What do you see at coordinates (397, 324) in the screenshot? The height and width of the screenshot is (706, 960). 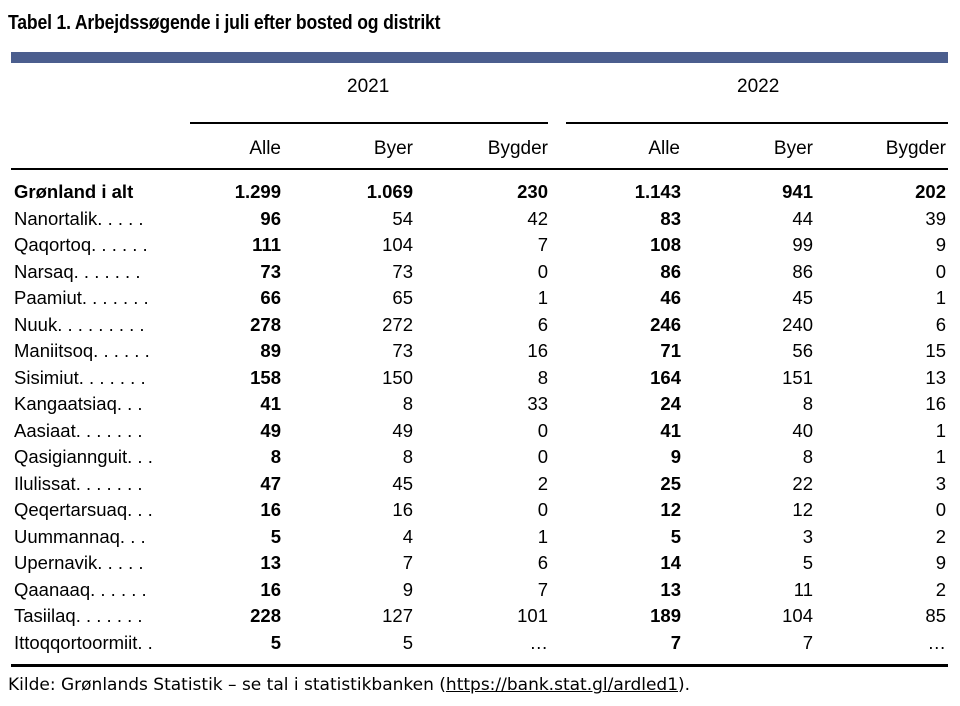 I see `cell-byer-2021: 272` at bounding box center [397, 324].